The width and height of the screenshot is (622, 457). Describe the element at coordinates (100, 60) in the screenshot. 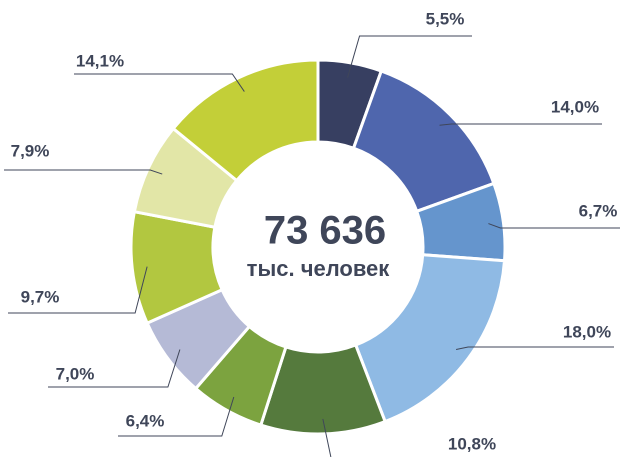

I see `value-label: 14,1%` at that location.